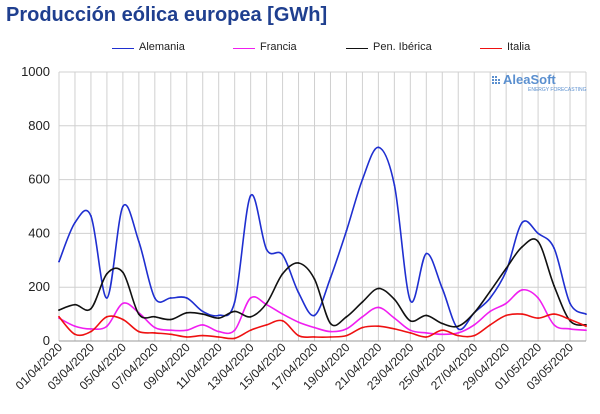 The width and height of the screenshot is (600, 414). What do you see at coordinates (357, 48) in the screenshot?
I see `legend-swatch-pen-iberica` at bounding box center [357, 48].